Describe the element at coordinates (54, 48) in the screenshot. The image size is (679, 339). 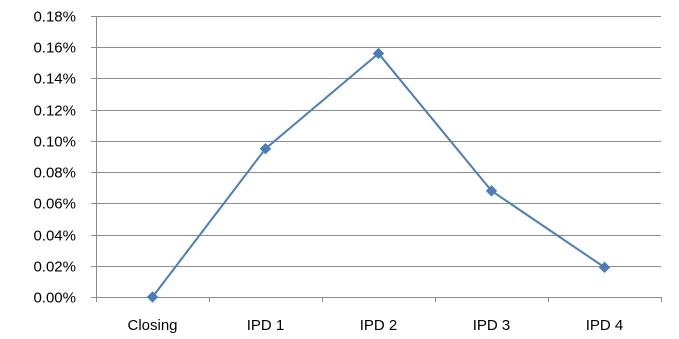
I see `y-tick-label: 0.16%` at that location.